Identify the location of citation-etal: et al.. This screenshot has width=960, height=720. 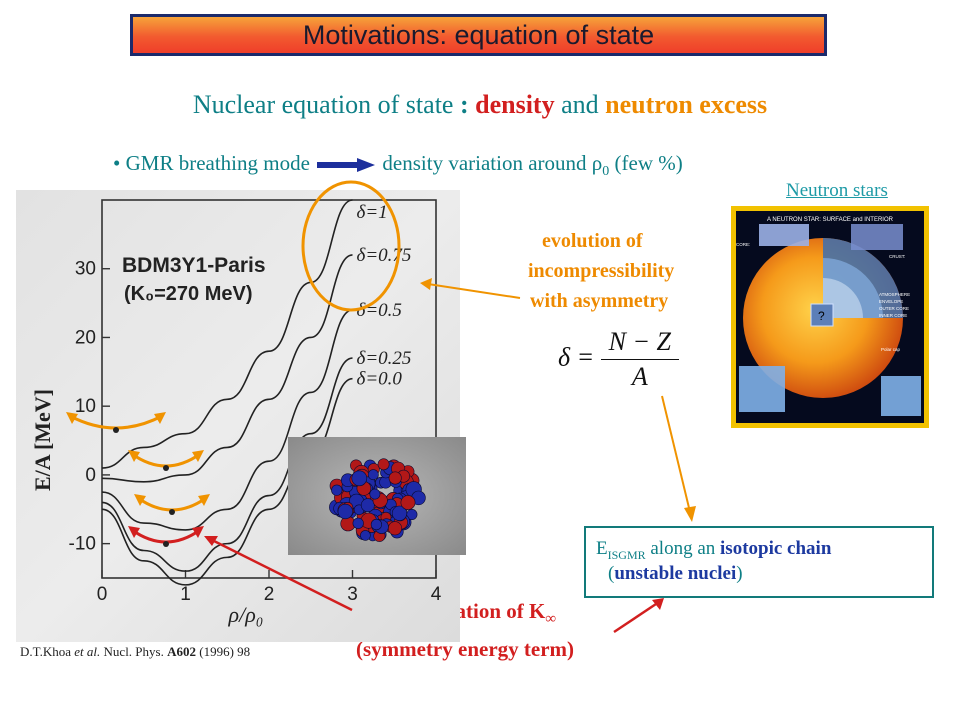
(87, 651).